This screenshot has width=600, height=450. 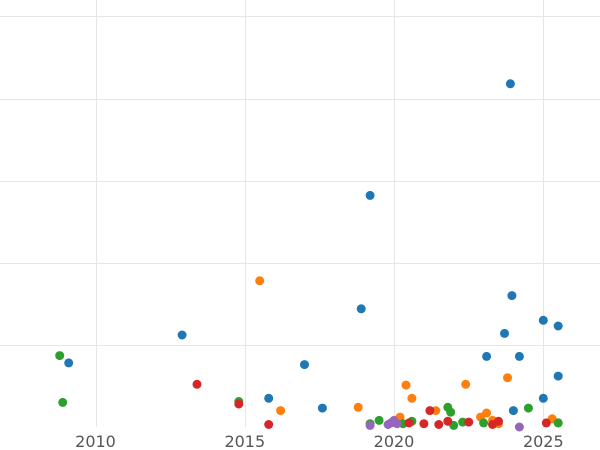 I want to click on x-tick-label: 2015, so click(x=244, y=441).